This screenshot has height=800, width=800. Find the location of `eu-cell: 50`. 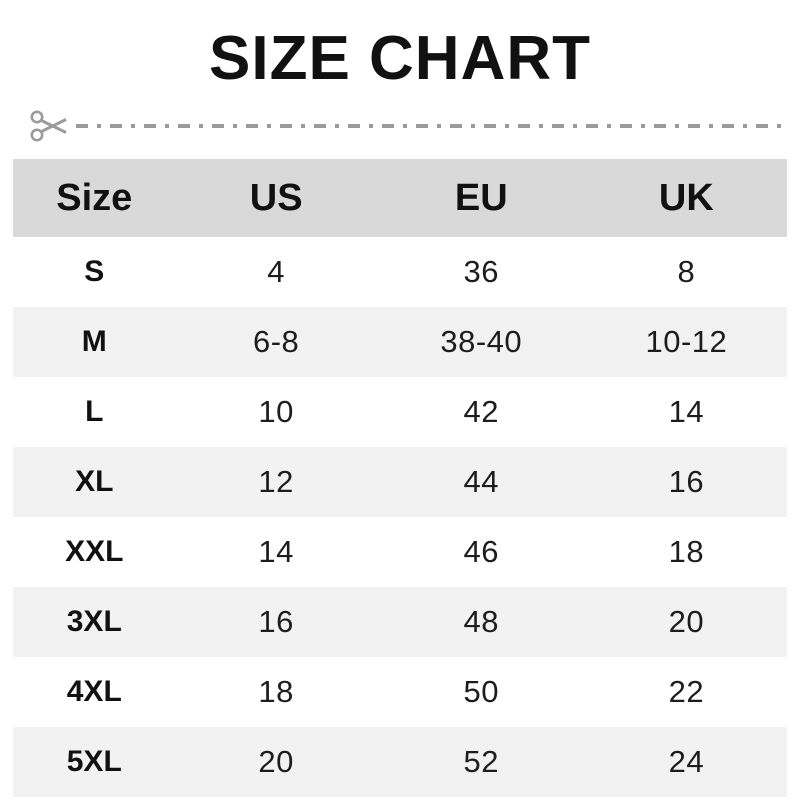

eu-cell: 50 is located at coordinates (481, 692).